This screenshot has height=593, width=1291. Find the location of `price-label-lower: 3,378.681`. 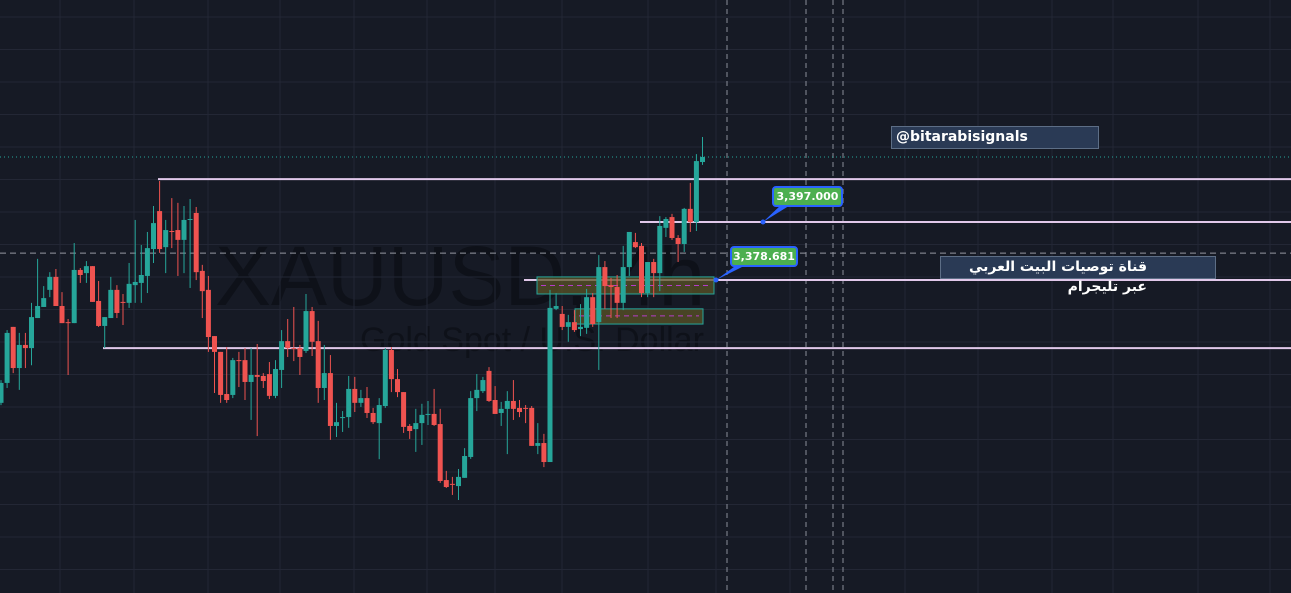

price-label-lower: 3,378.681 is located at coordinates (764, 256).